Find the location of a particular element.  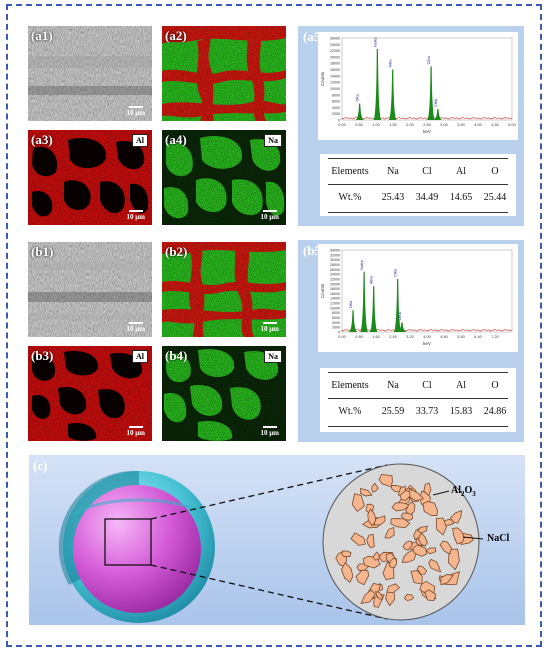

background-trace-a5 is located at coordinates (427, 118).